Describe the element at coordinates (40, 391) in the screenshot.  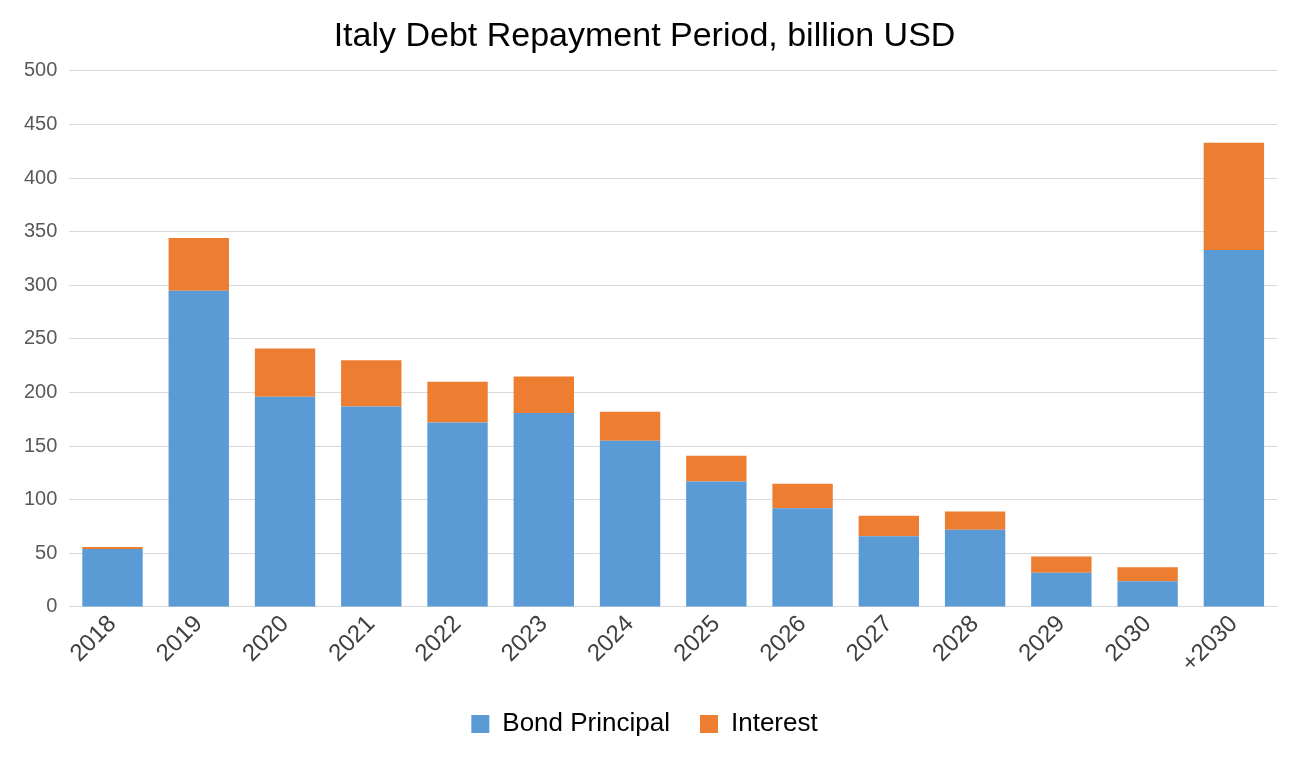
I see `y-tick-label: 200` at that location.